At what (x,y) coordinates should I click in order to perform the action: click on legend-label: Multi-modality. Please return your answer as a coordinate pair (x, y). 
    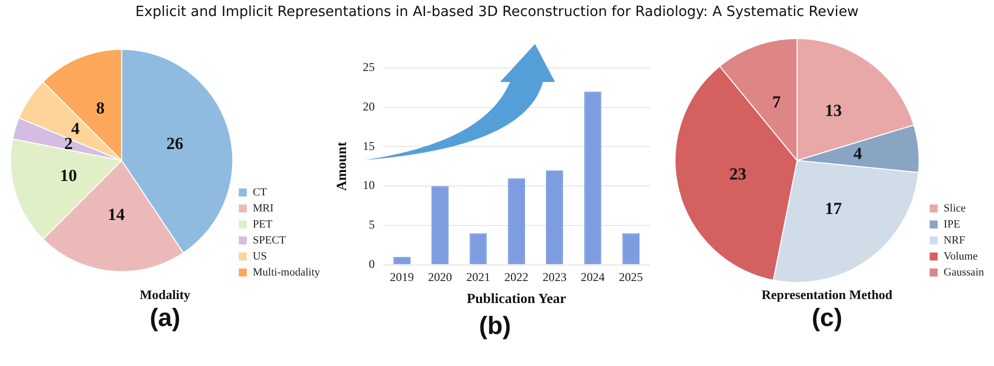
    Looking at the image, I should click on (286, 272).